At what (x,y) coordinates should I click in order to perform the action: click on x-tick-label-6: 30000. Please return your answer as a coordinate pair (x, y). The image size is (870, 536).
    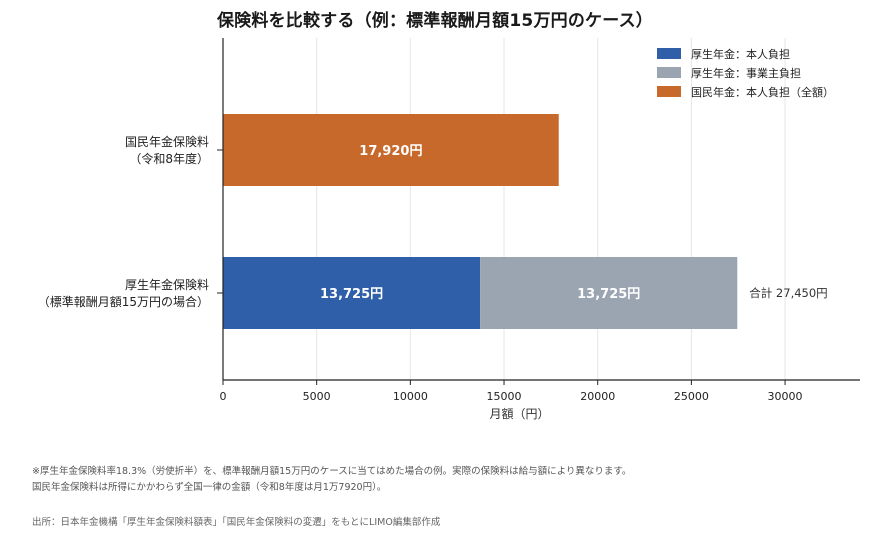
    Looking at the image, I should click on (785, 396).